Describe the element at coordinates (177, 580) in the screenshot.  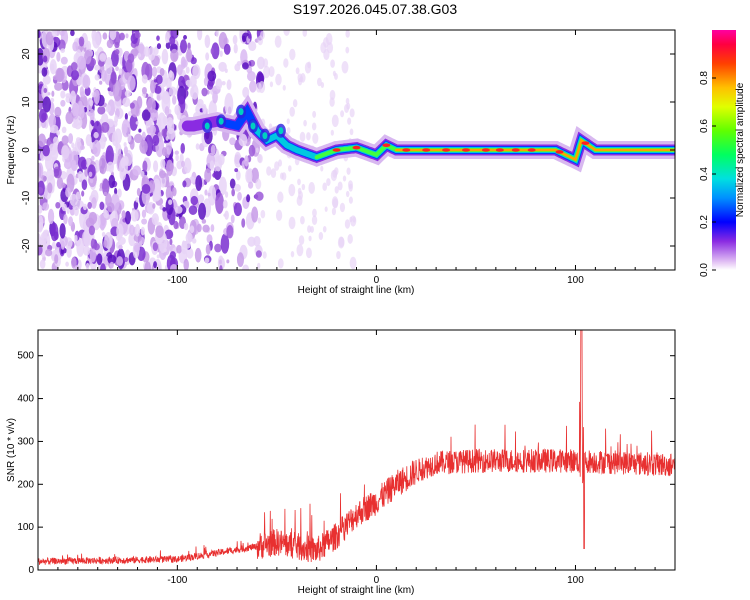
I see `x-tick-label: -100` at that location.